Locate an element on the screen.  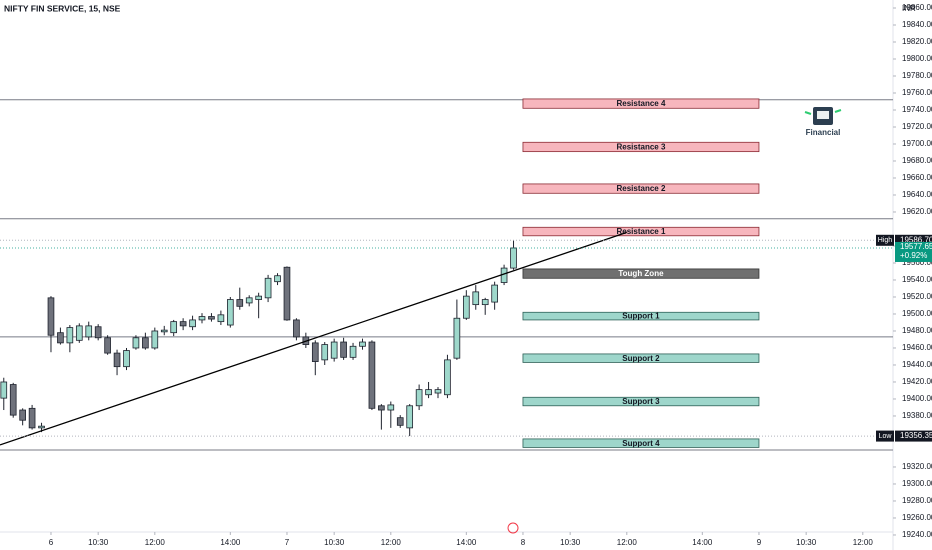
zone-label: Support 4 is located at coordinates (641, 443).